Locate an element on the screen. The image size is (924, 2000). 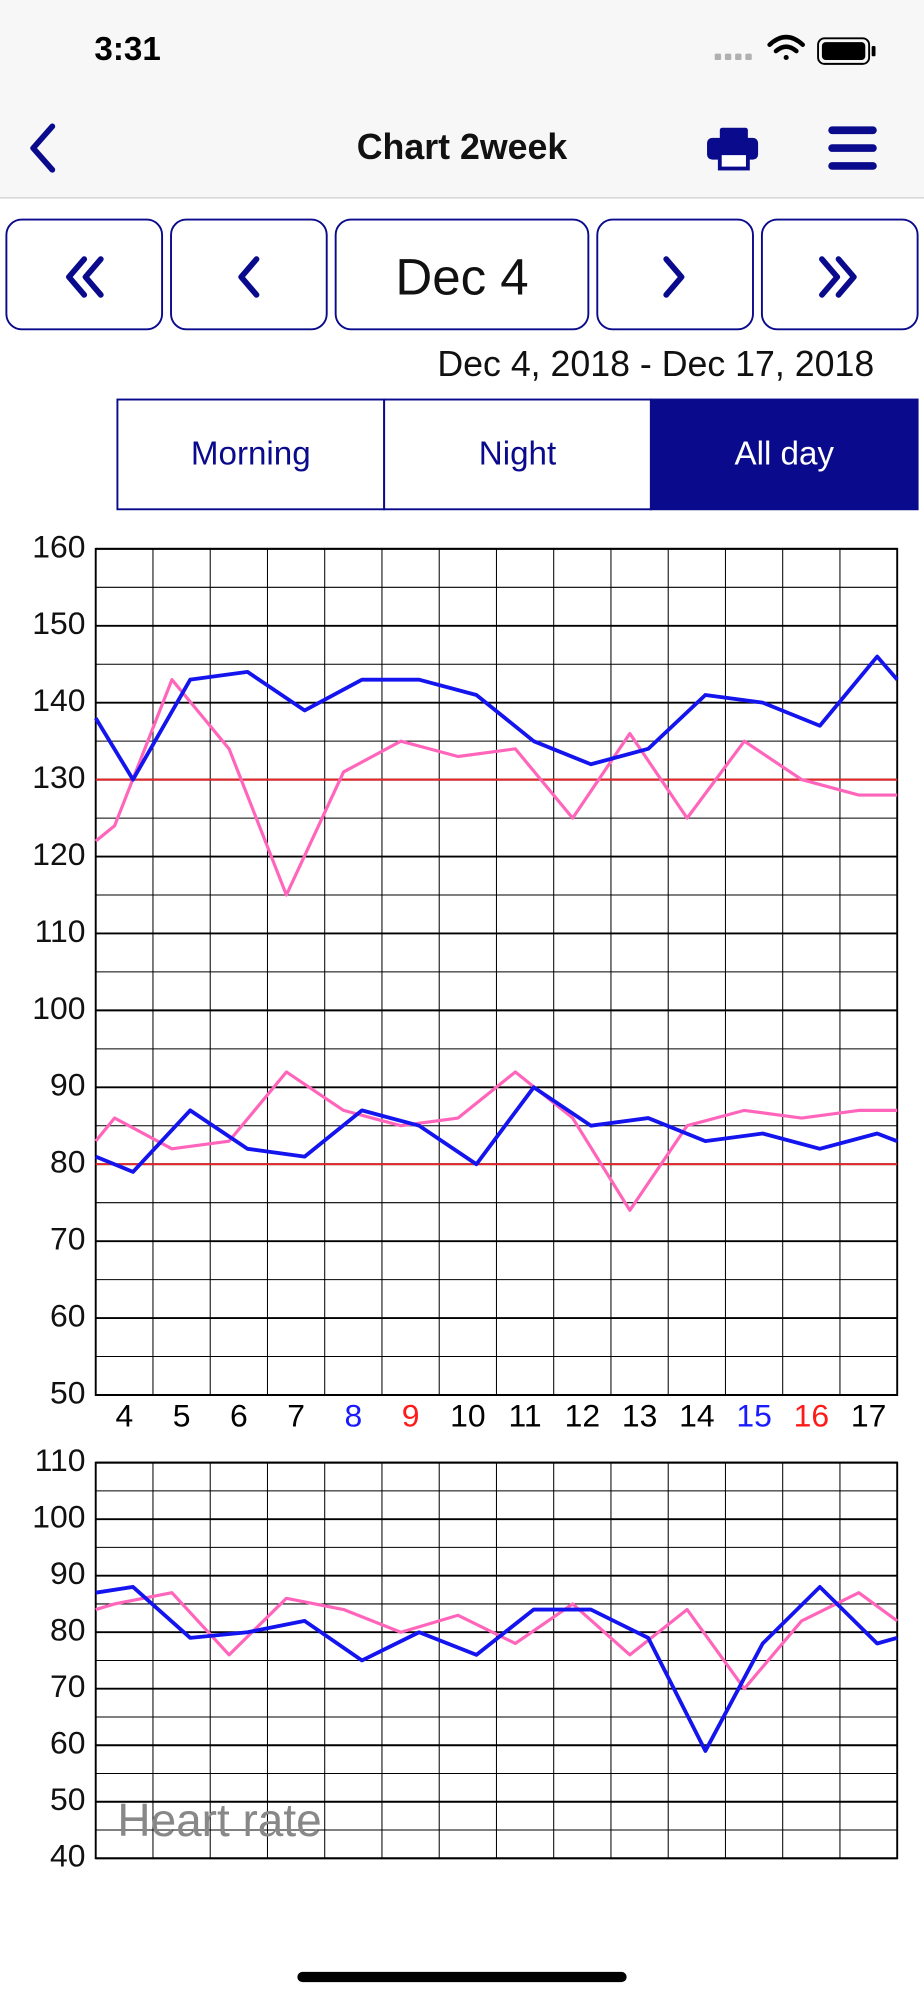
home-indicator is located at coordinates (462, 1977).